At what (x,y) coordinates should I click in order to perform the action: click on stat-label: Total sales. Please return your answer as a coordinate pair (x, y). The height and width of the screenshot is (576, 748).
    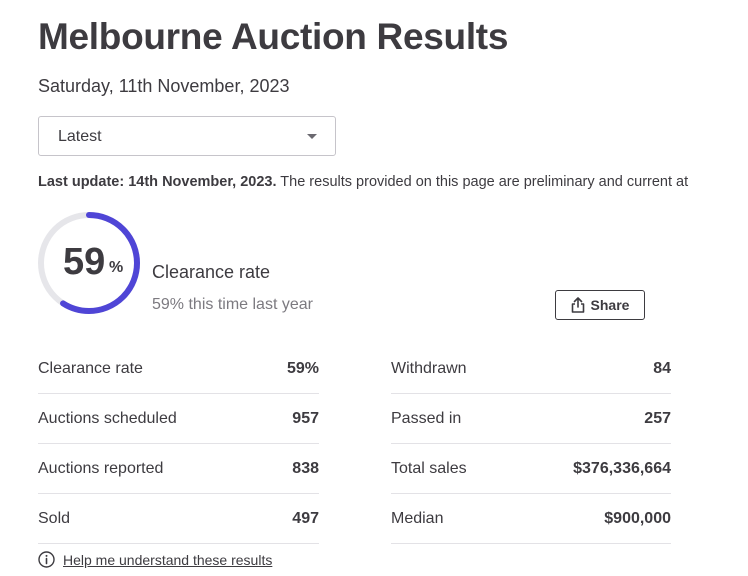
    Looking at the image, I should click on (429, 468).